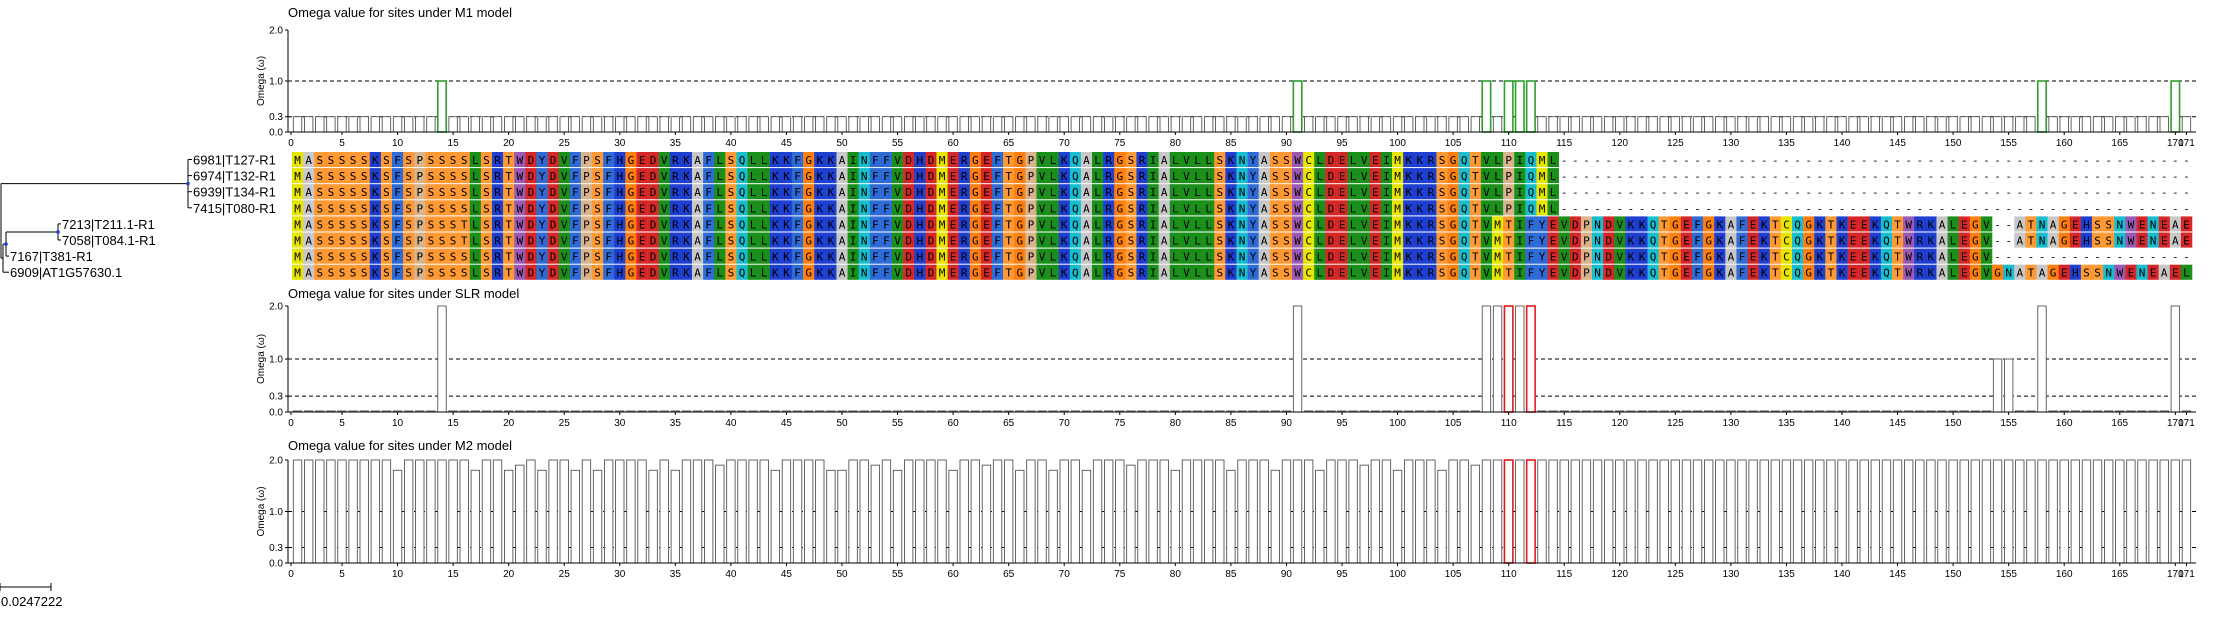 The image size is (2219, 630). Describe the element at coordinates (276, 360) in the screenshot. I see `y-tick-label: 1.0` at that location.